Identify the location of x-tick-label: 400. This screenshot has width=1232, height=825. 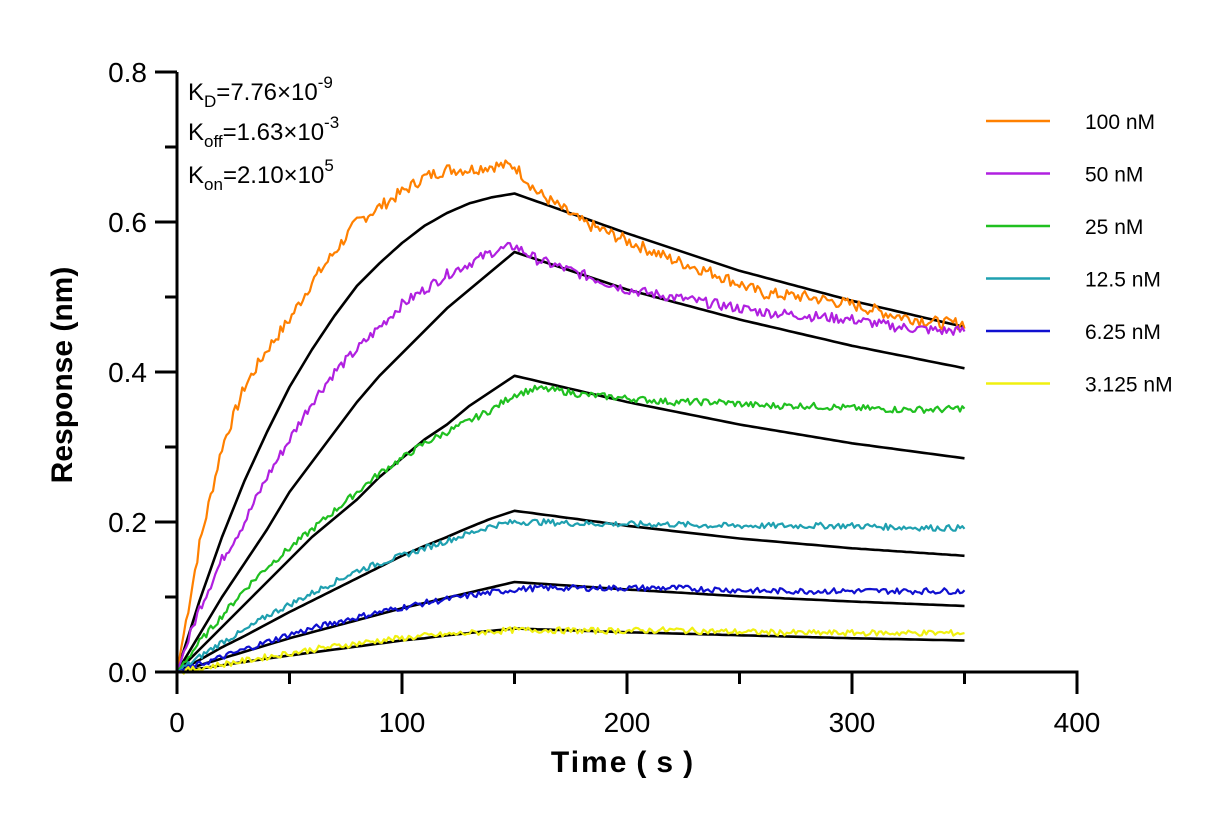
(1077, 722).